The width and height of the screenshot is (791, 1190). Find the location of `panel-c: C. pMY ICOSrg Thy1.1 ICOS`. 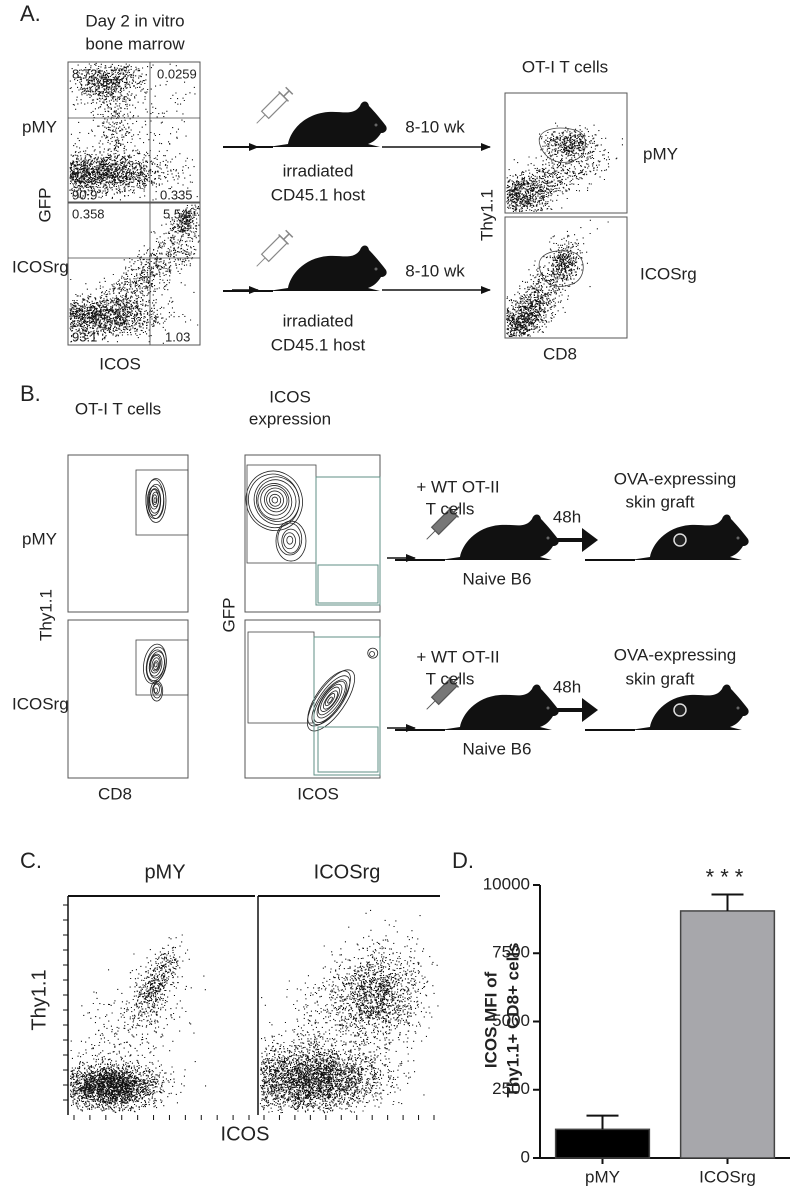

panel-c: C. pMY ICOSrg Thy1.1 ICOS is located at coordinates (230, 996).